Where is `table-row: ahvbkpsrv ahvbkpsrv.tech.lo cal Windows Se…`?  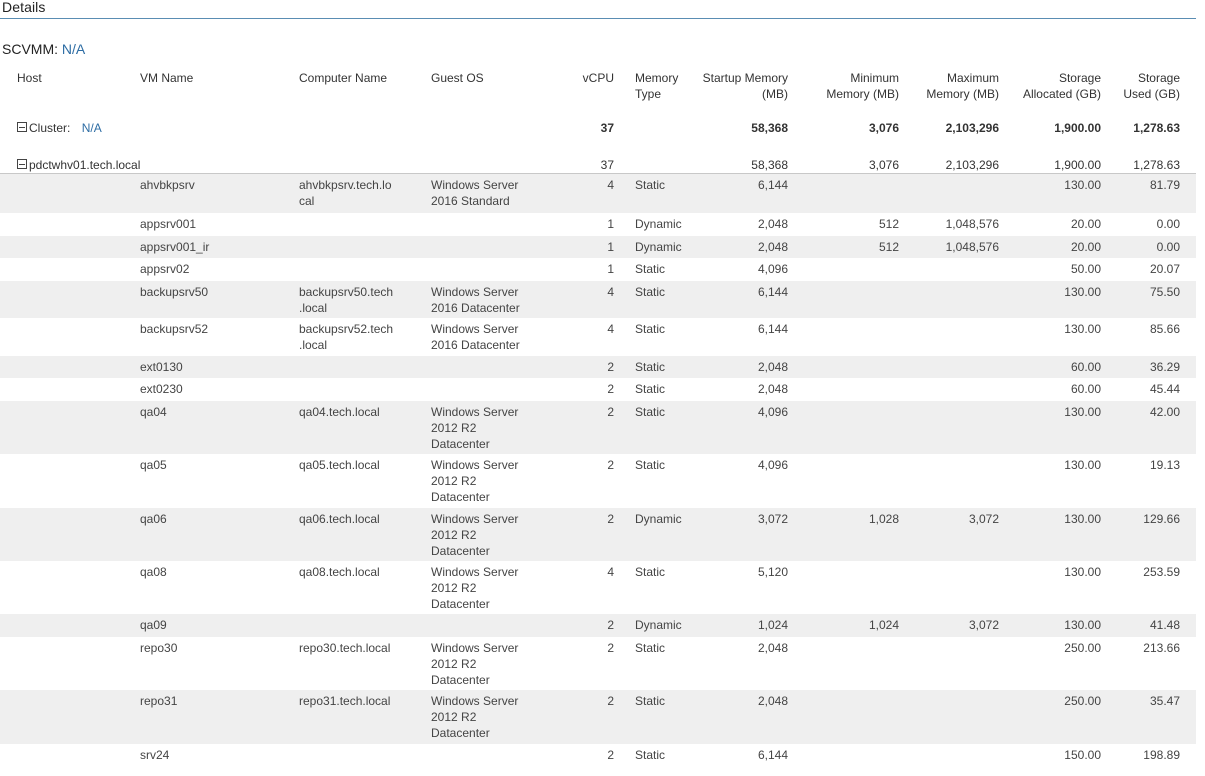 table-row: ahvbkpsrv ahvbkpsrv.tech.lo cal Windows Se… is located at coordinates (598, 193).